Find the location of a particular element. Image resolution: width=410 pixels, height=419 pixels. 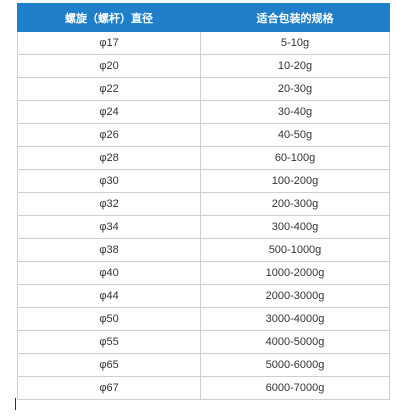

table-row: φ40 1000-2000g is located at coordinates (203, 273).